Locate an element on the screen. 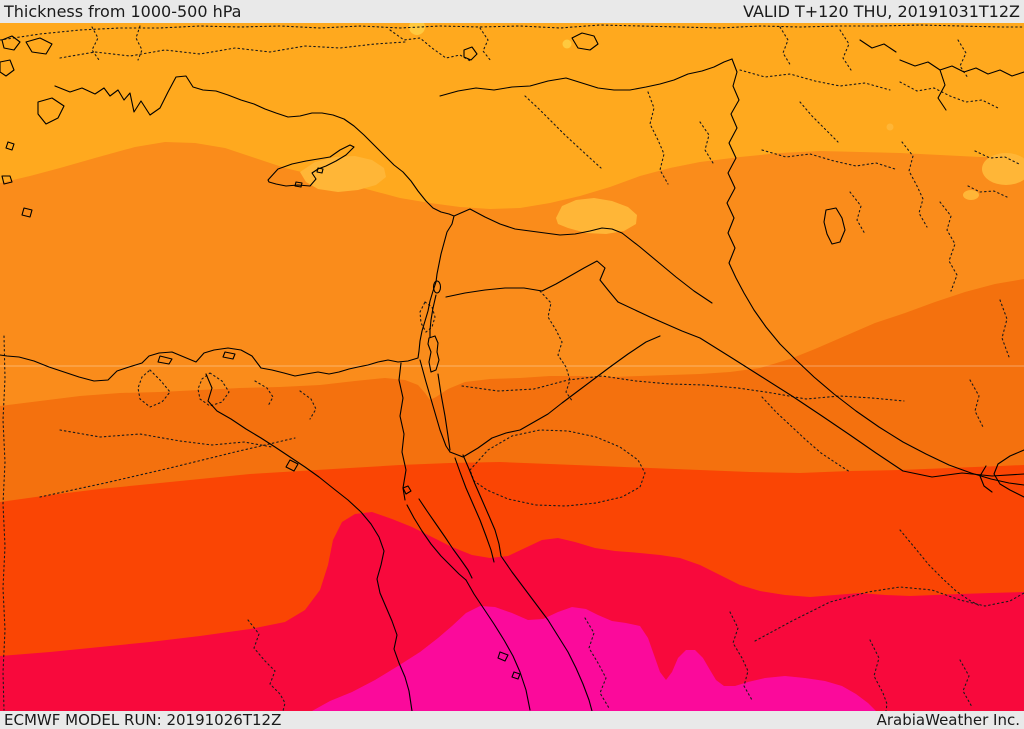  red-sea-coast-saudi is located at coordinates (546, 633).